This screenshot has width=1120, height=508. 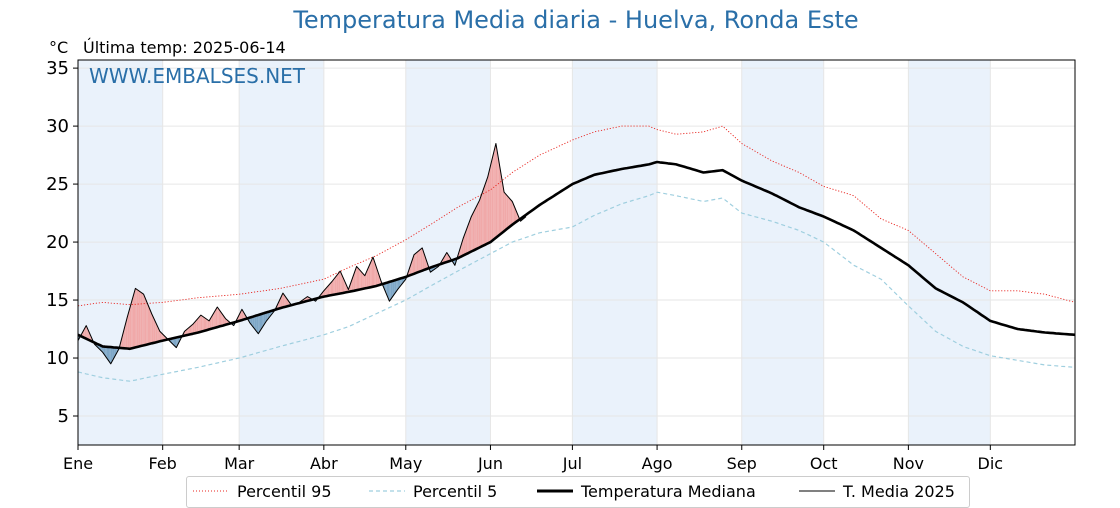 What do you see at coordinates (824, 463) in the screenshot?
I see `x-tick-label-Oct: Oct` at bounding box center [824, 463].